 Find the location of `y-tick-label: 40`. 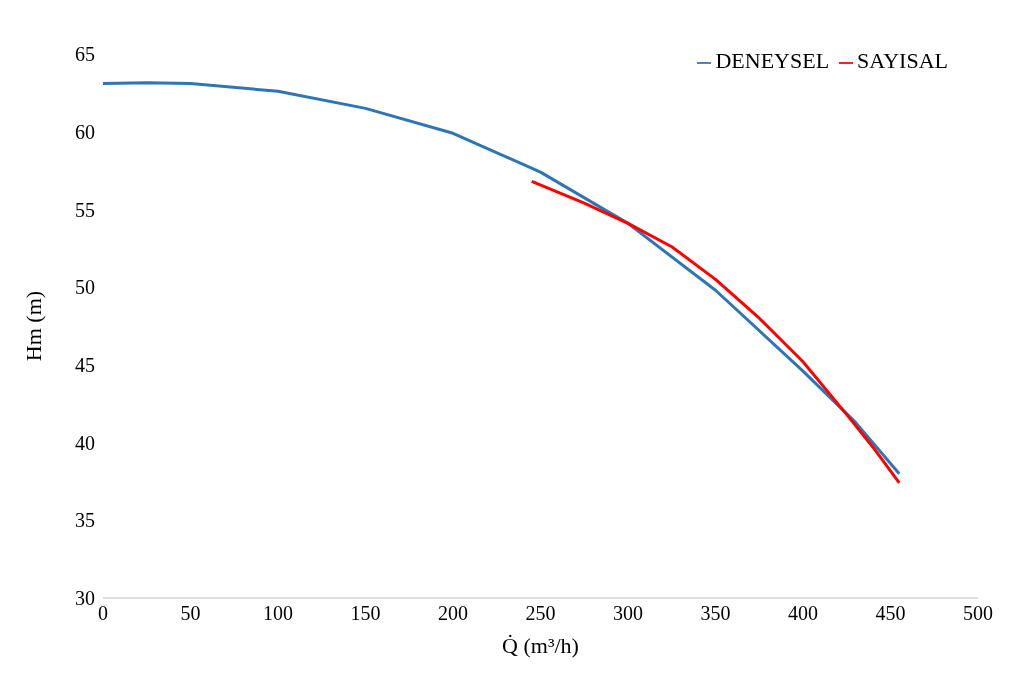

y-tick-label: 40 is located at coordinates (85, 442).